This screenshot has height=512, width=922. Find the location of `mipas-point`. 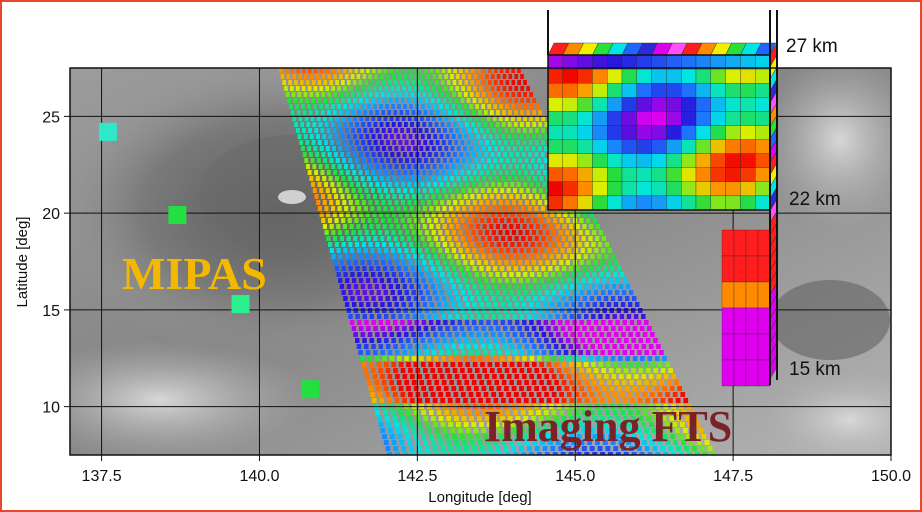

mipas-point is located at coordinates (309, 389).